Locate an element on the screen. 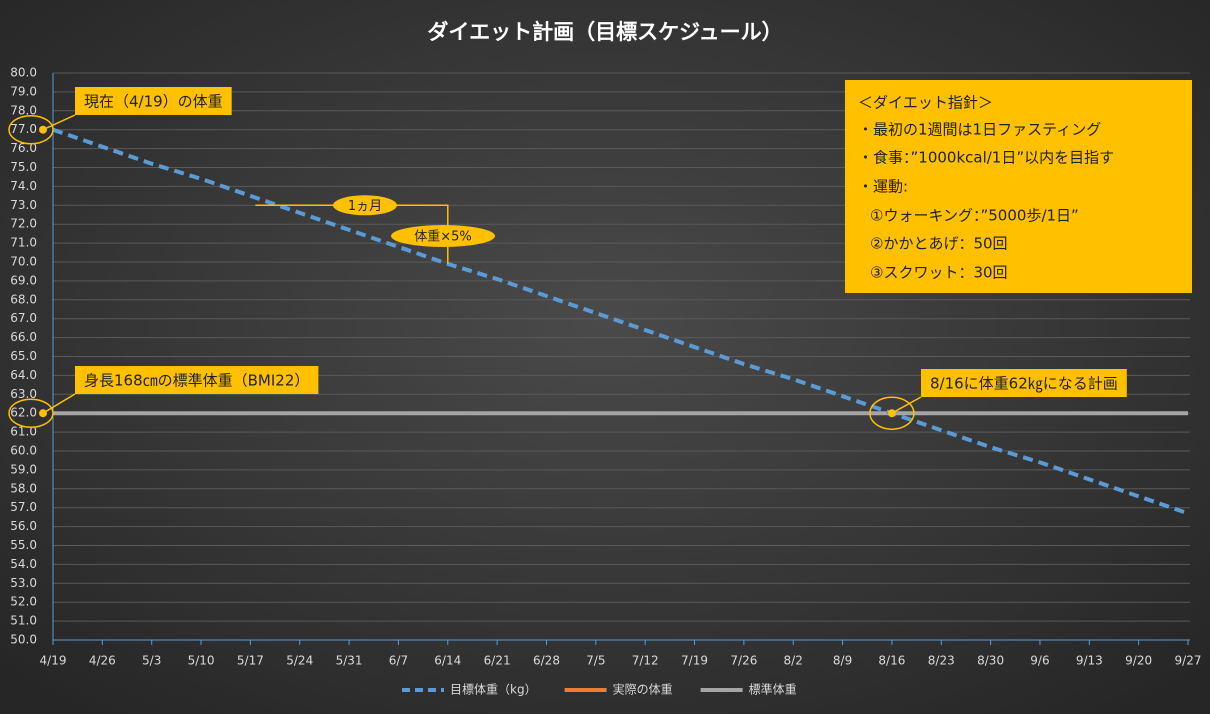 This screenshot has width=1210, height=714. y-tick-label: 68.0 is located at coordinates (23, 299).